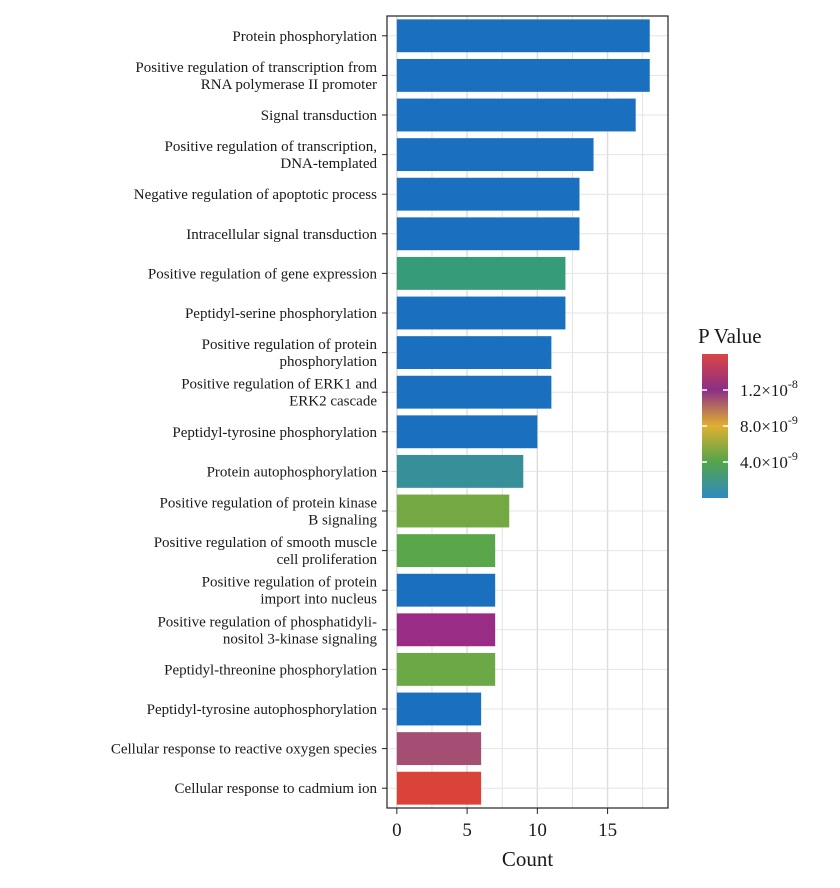  What do you see at coordinates (328, 164) in the screenshot?
I see `category-label: DNA-templated` at bounding box center [328, 164].